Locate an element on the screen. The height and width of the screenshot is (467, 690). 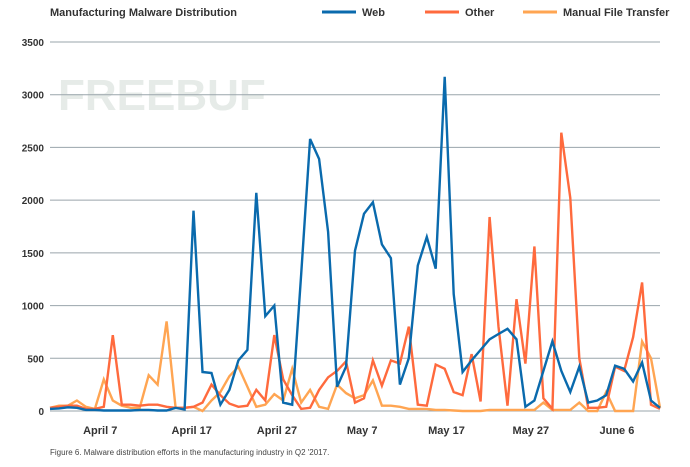
y-axis: 0 500 1000 1500 2000 2500 3000 3500 is located at coordinates (33, 228).